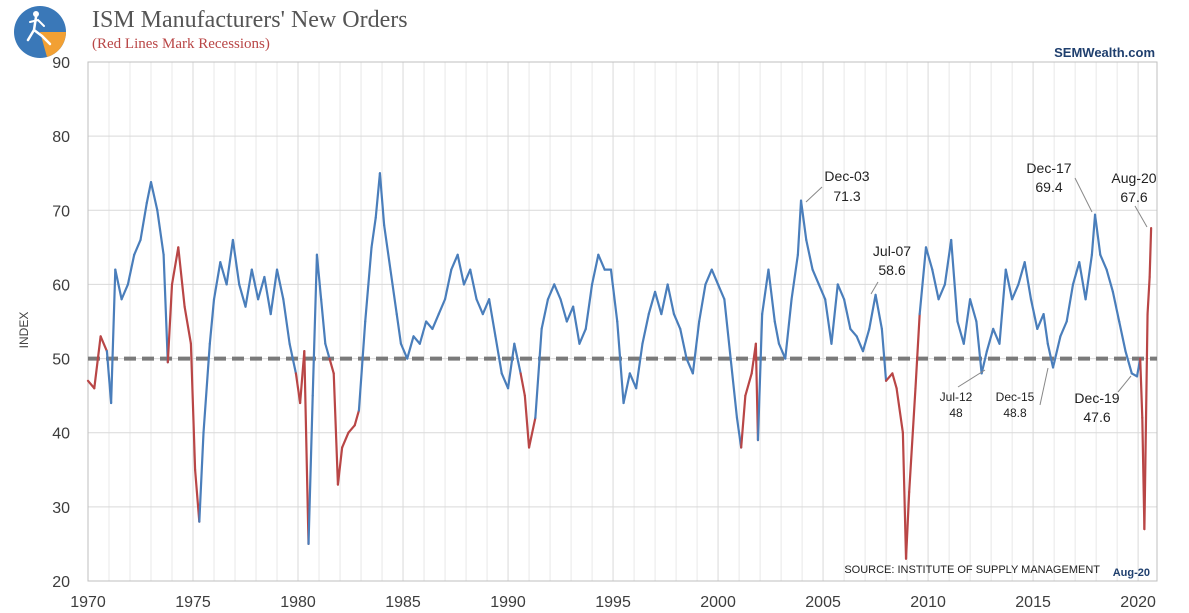 The width and height of the screenshot is (1189, 613). I want to click on x-tick-label: 1970, so click(88, 602).